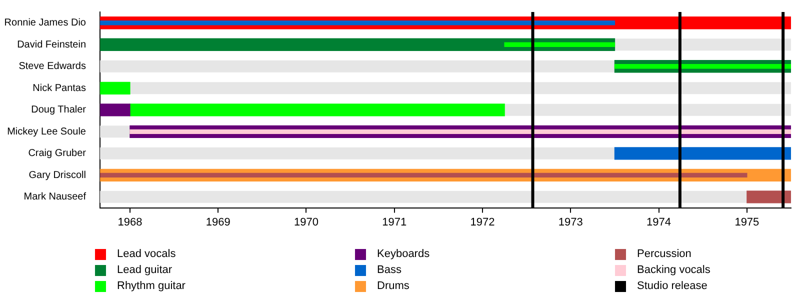 The width and height of the screenshot is (800, 295). What do you see at coordinates (59, 88) in the screenshot?
I see `y-tick-label: Nick Pantas` at bounding box center [59, 88].